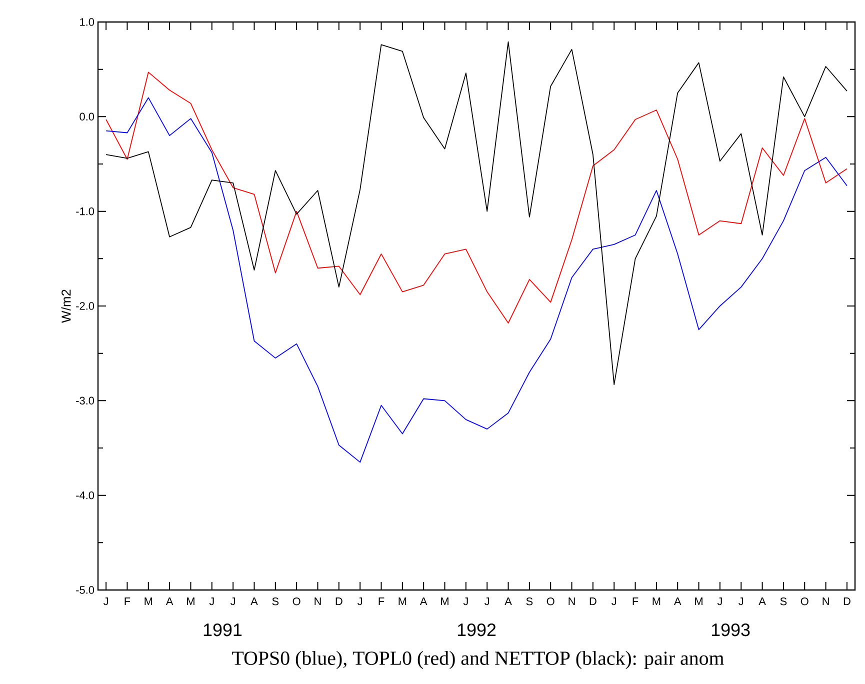  Describe the element at coordinates (477, 629) in the screenshot. I see `text: 1992` at that location.